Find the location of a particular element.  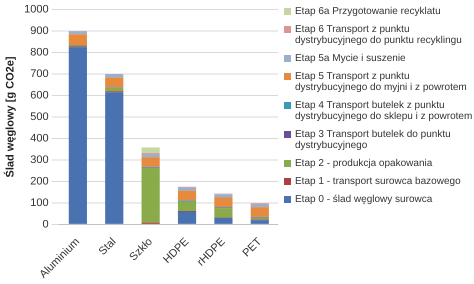

legend-label: Etap 2 - produkcja opakowania is located at coordinates (363, 163).